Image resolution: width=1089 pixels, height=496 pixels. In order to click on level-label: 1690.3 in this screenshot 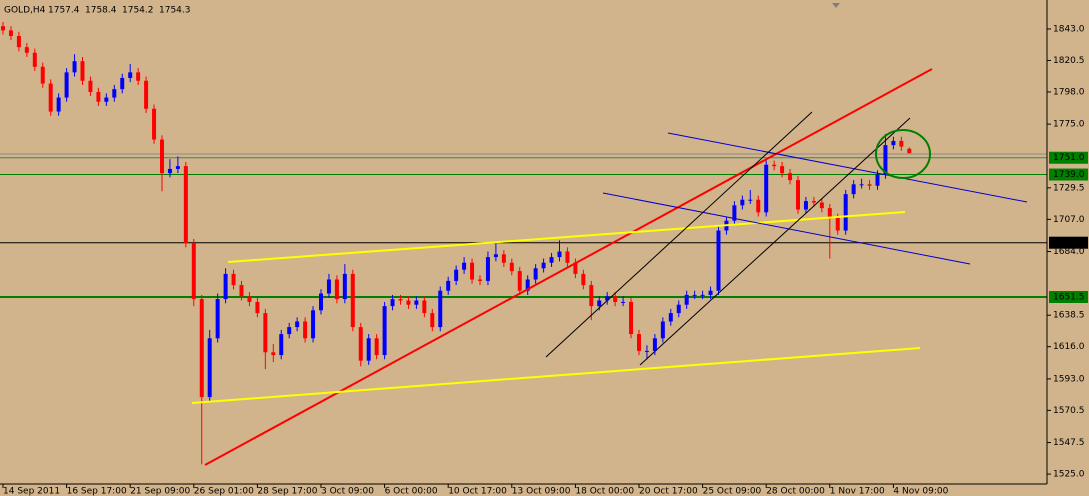, I will do `click(1069, 243)`.